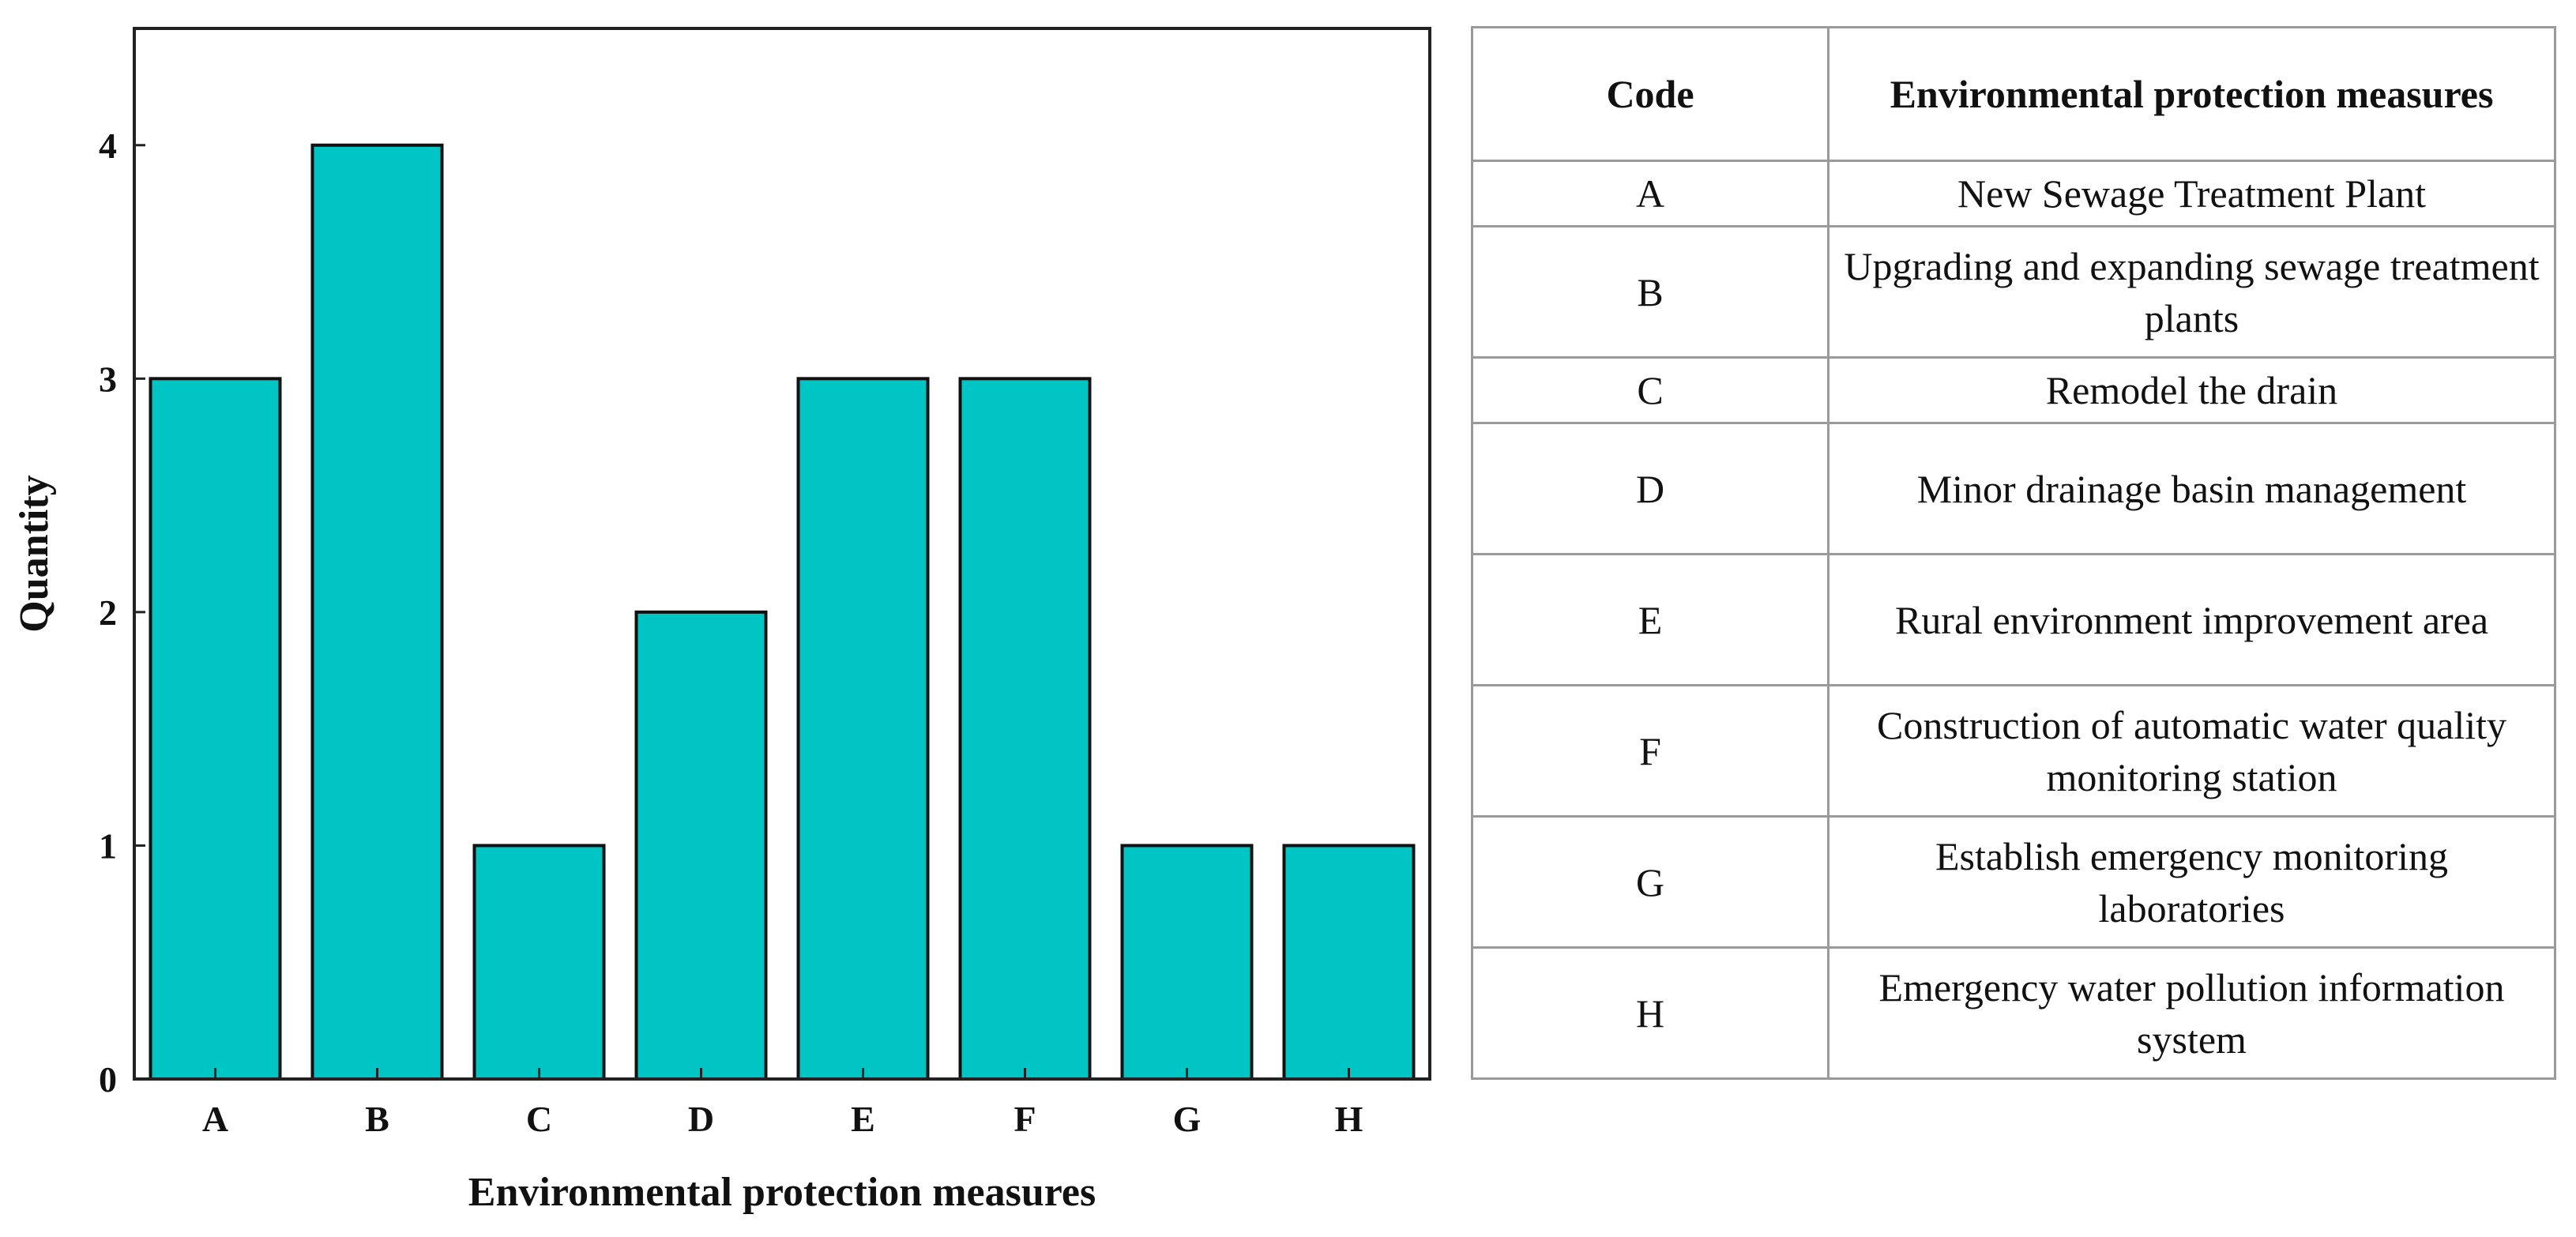 This screenshot has width=2576, height=1237. Describe the element at coordinates (539, 1119) in the screenshot. I see `x-tick-label: C` at that location.